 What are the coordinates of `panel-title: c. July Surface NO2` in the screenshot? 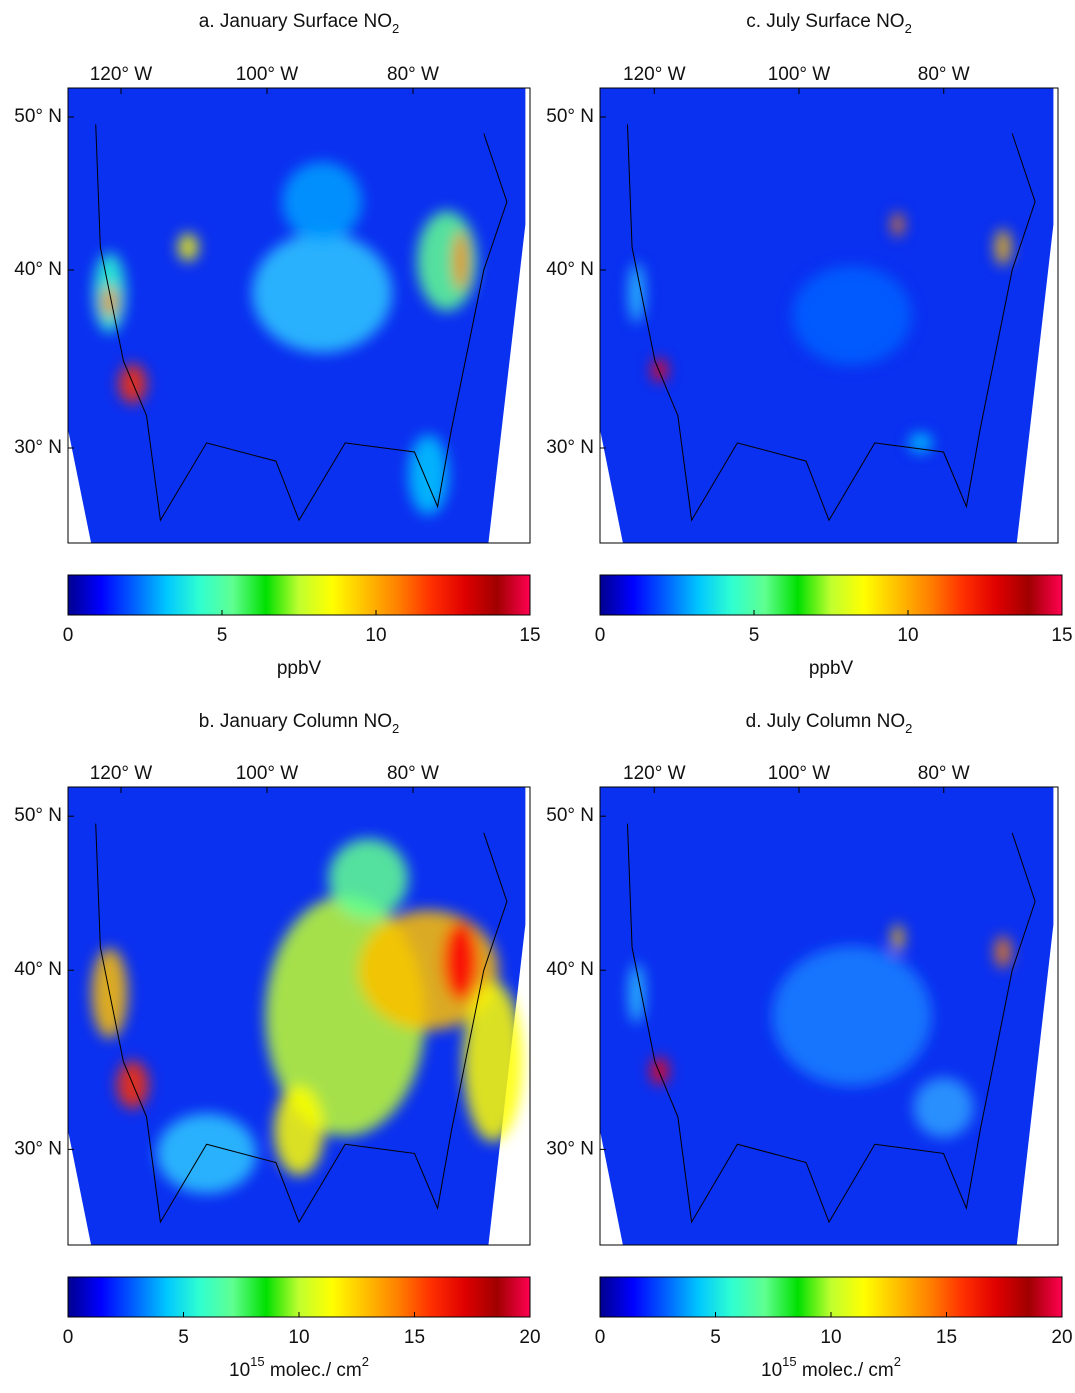 It's located at (829, 23).